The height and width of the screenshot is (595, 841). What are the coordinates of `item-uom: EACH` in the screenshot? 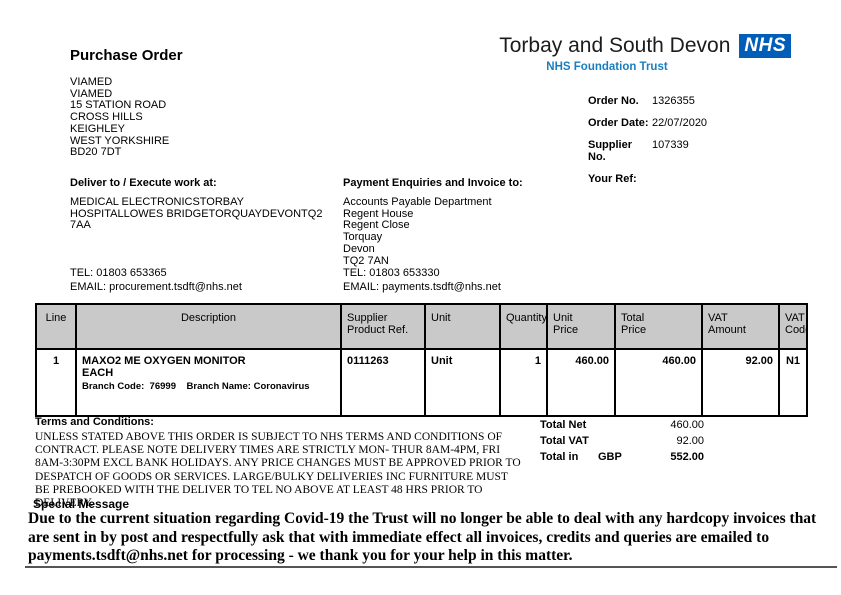 It's located at (98, 373).